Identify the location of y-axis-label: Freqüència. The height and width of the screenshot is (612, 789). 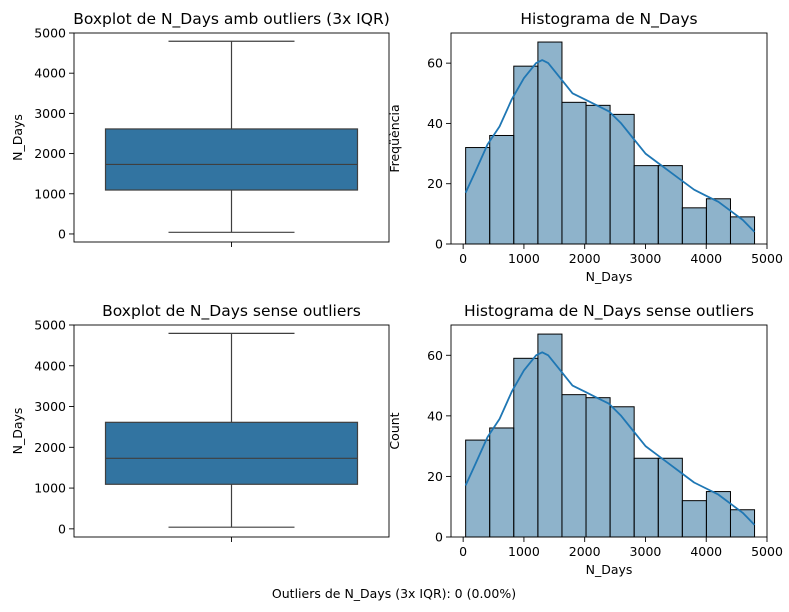
(394, 138).